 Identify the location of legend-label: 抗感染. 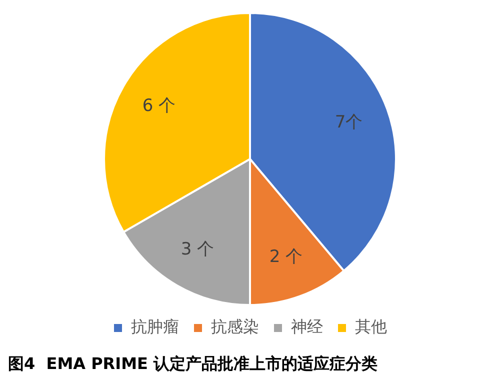
(235, 326).